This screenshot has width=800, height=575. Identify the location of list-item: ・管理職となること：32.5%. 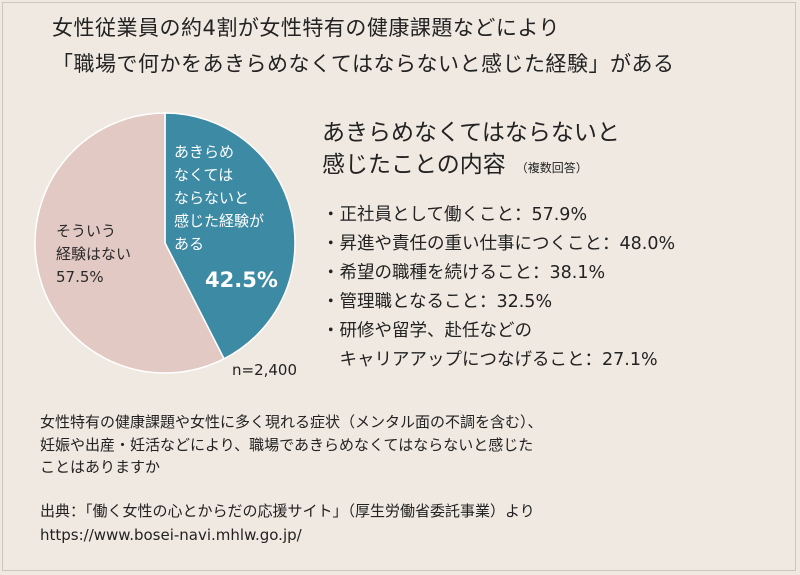
(437, 302).